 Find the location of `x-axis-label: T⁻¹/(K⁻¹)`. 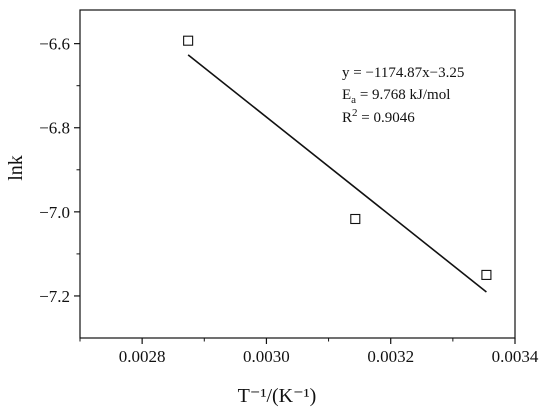

x-axis-label: T⁻¹/(K⁻¹) is located at coordinates (277, 396).